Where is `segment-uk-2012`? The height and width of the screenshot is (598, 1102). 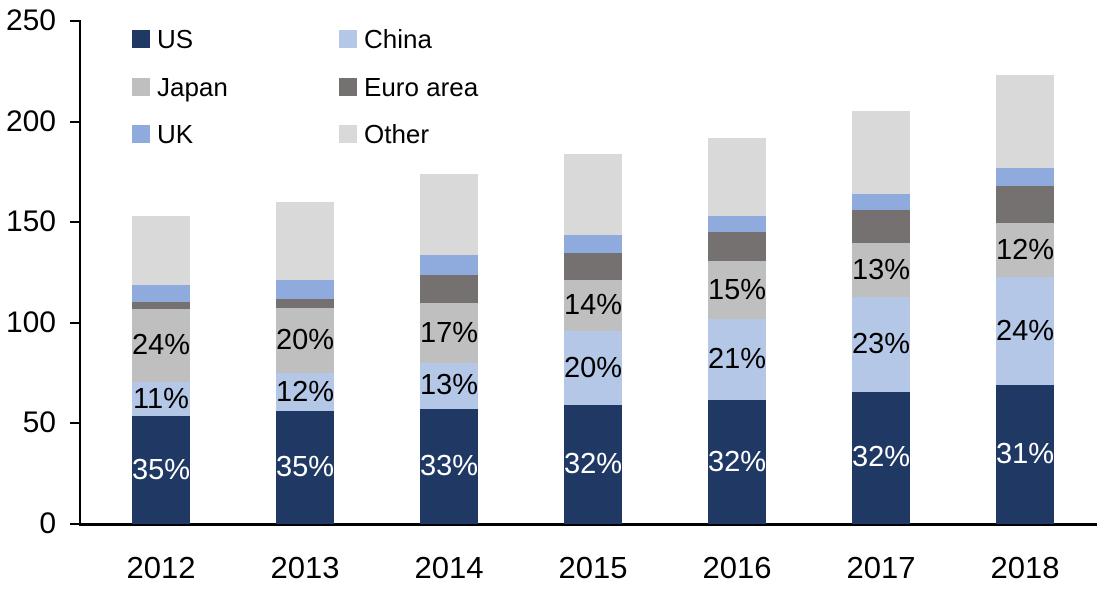 segment-uk-2012 is located at coordinates (161, 293).